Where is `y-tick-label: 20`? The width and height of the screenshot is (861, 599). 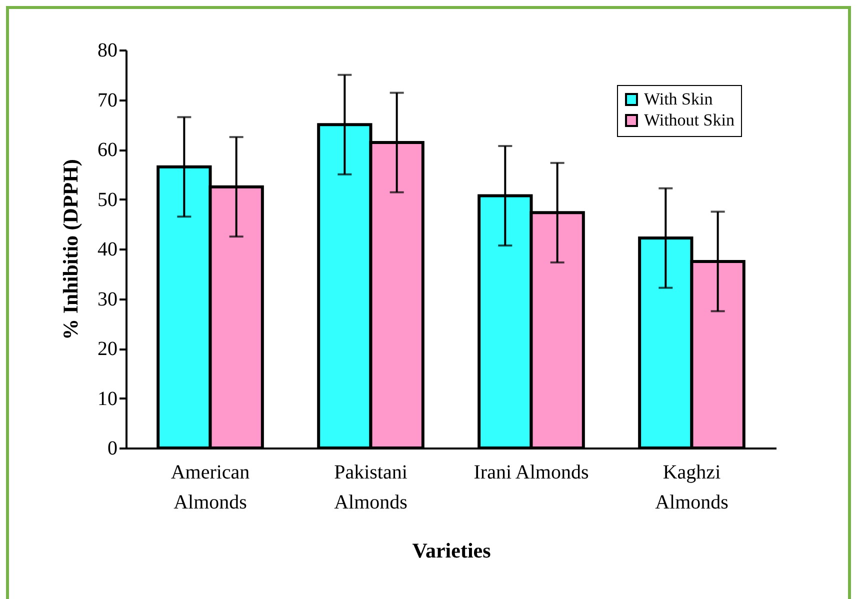 y-tick-label: 20 is located at coordinates (108, 349).